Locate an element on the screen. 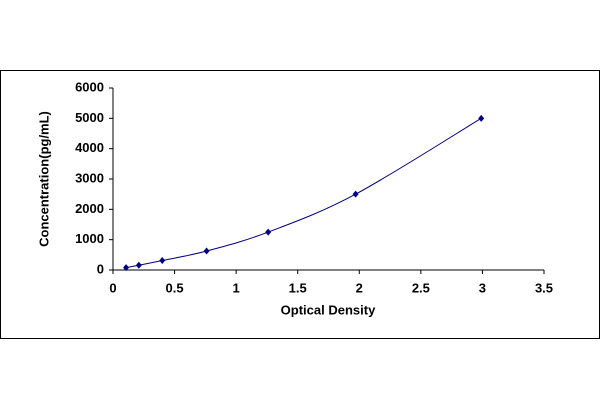  x-tick-label: 1 is located at coordinates (236, 287).